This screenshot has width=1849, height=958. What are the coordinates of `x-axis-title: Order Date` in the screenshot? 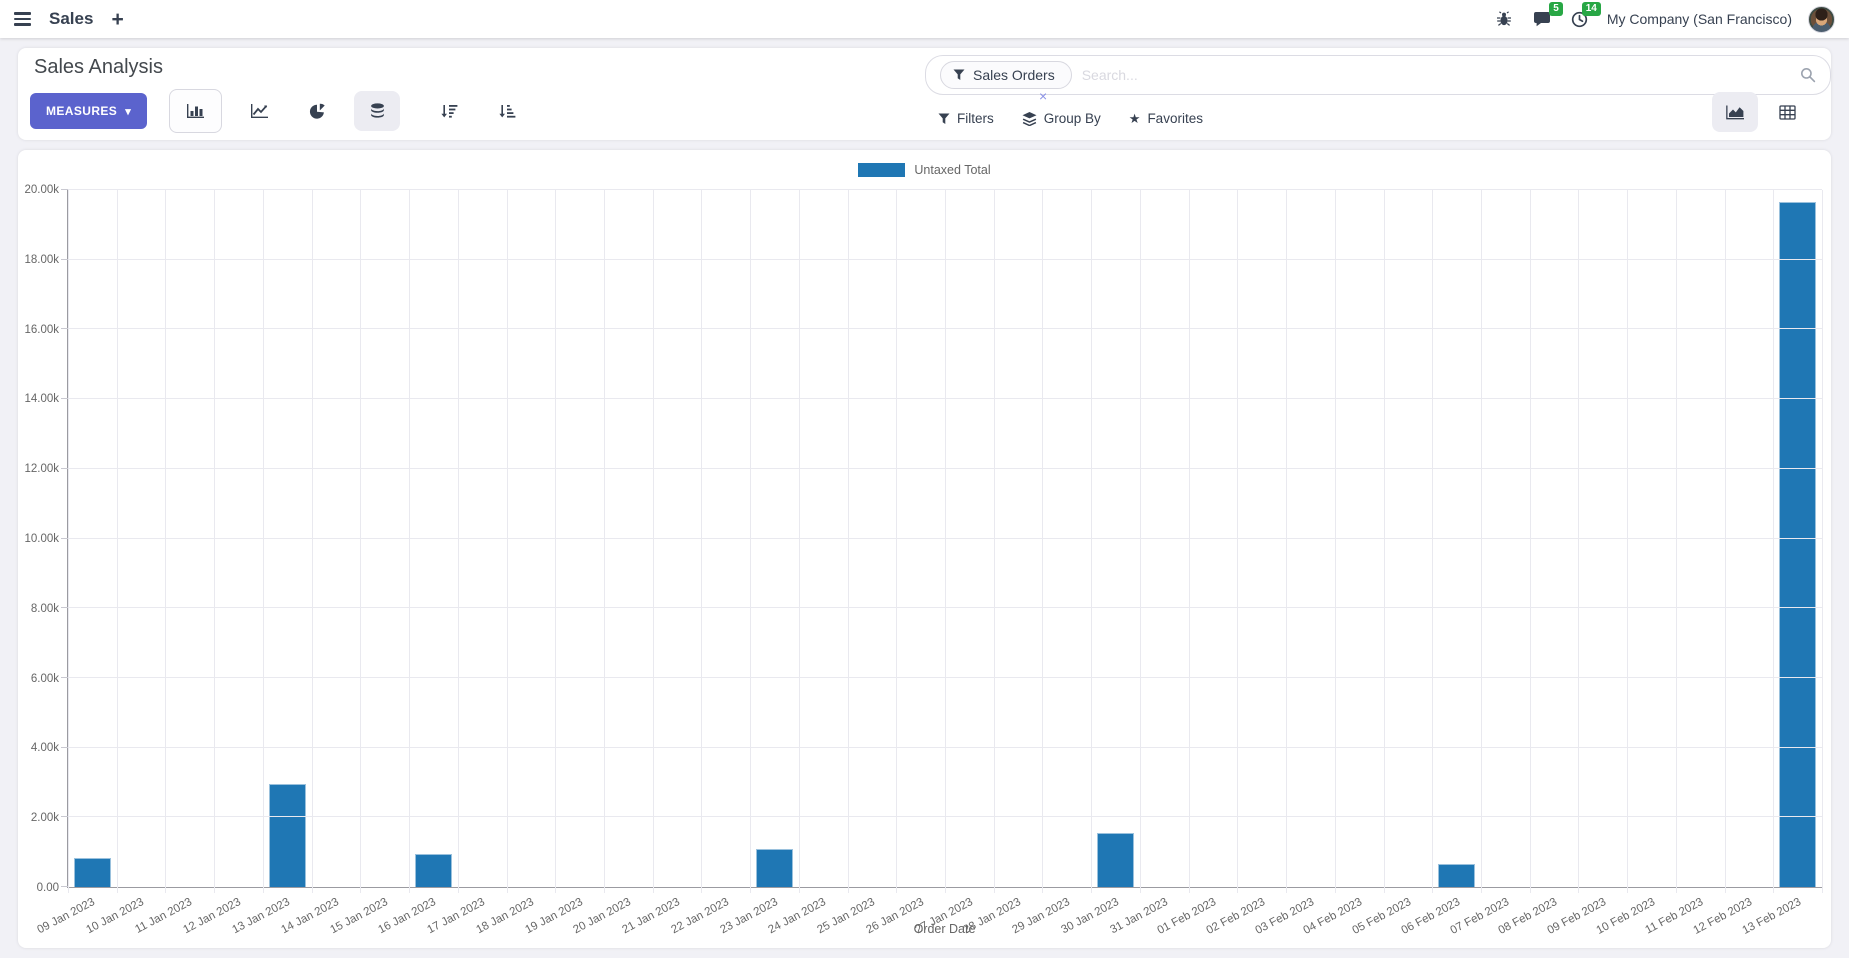 It's located at (944, 929).